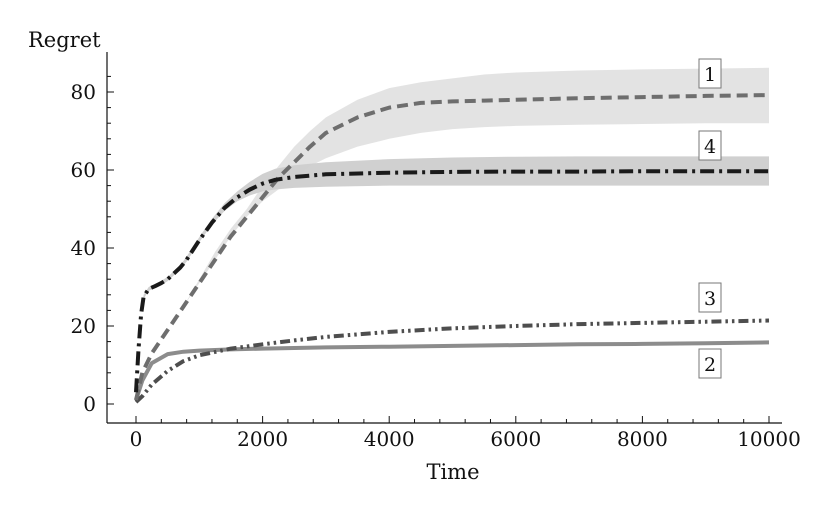 The height and width of the screenshot is (513, 830). I want to click on y-tick-label: 40, so click(83, 248).